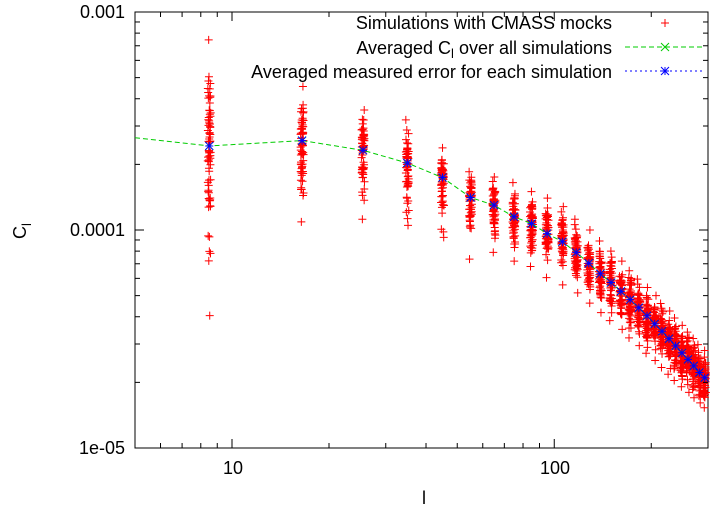 The image size is (711, 509). I want to click on y-tick-label-1e-05: 1e-05, so click(102, 448).